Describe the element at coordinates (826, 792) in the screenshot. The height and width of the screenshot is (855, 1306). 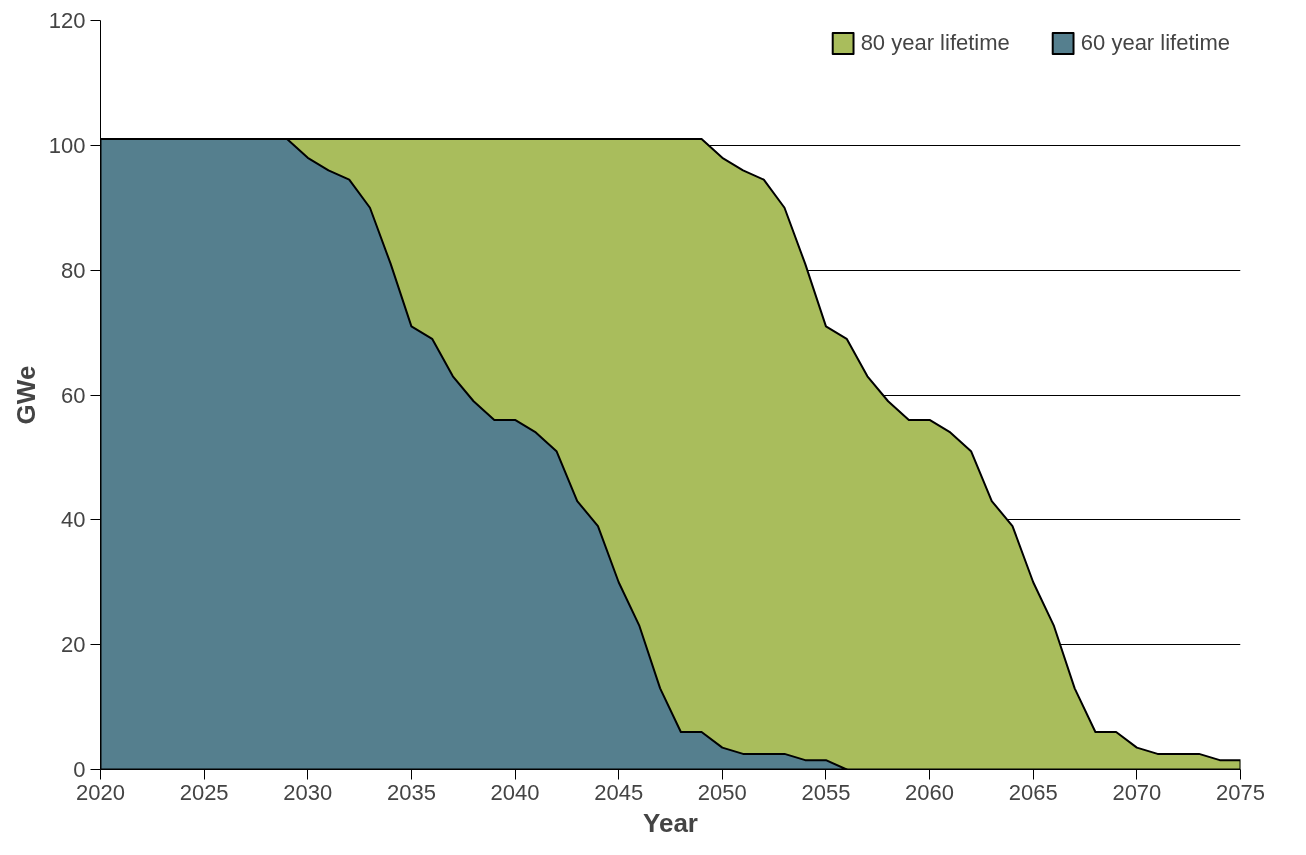
I see `x-tick-label: 2055` at that location.